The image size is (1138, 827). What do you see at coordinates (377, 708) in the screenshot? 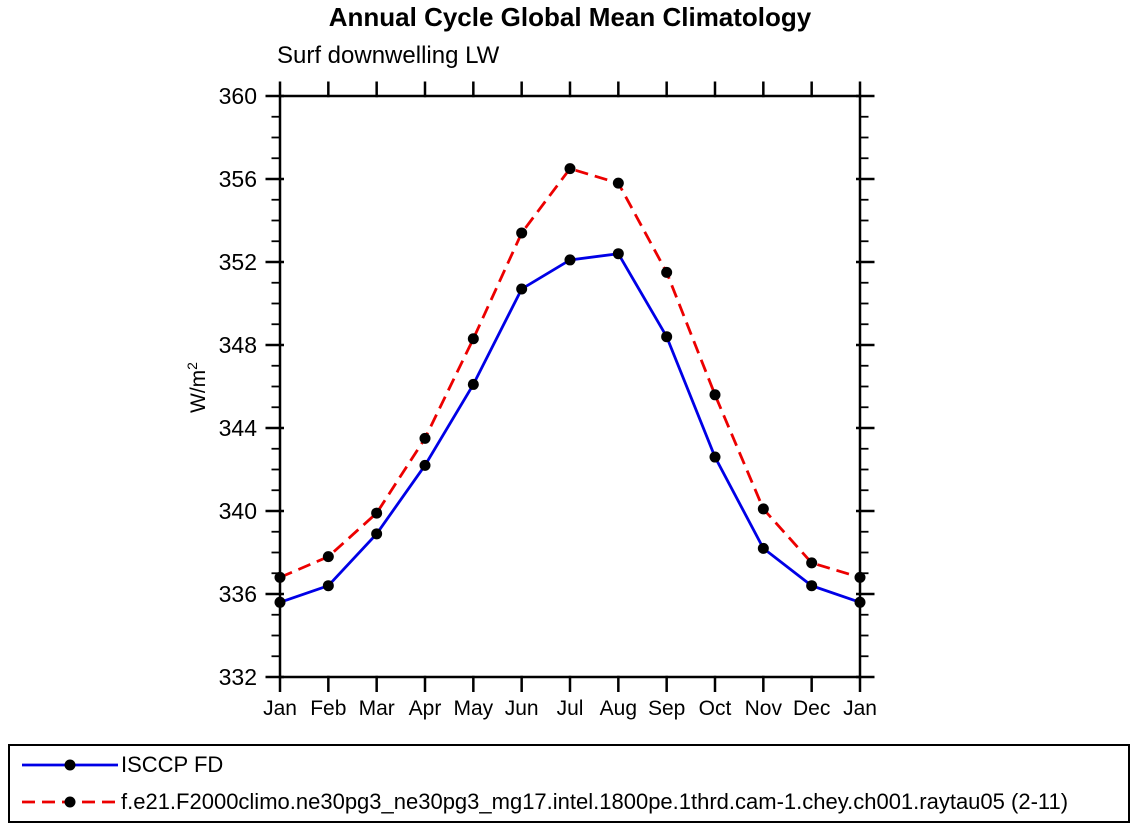
I see `x-tick-label: Mar` at bounding box center [377, 708].